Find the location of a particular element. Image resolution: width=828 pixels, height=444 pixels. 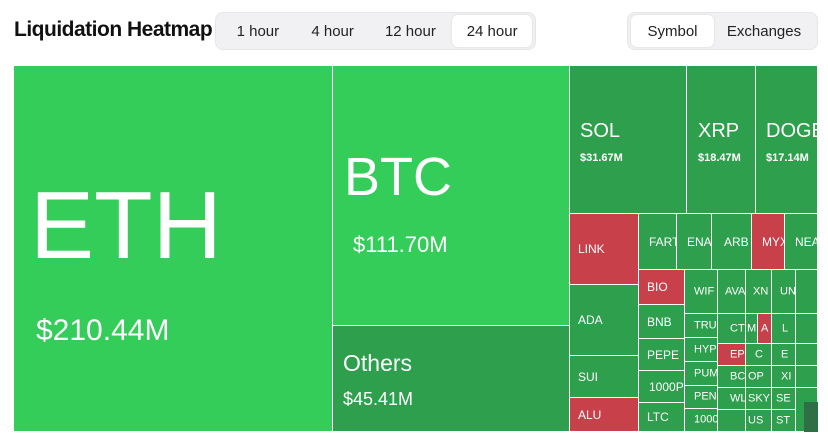

tab-1-hour: 1 hour is located at coordinates (258, 31).